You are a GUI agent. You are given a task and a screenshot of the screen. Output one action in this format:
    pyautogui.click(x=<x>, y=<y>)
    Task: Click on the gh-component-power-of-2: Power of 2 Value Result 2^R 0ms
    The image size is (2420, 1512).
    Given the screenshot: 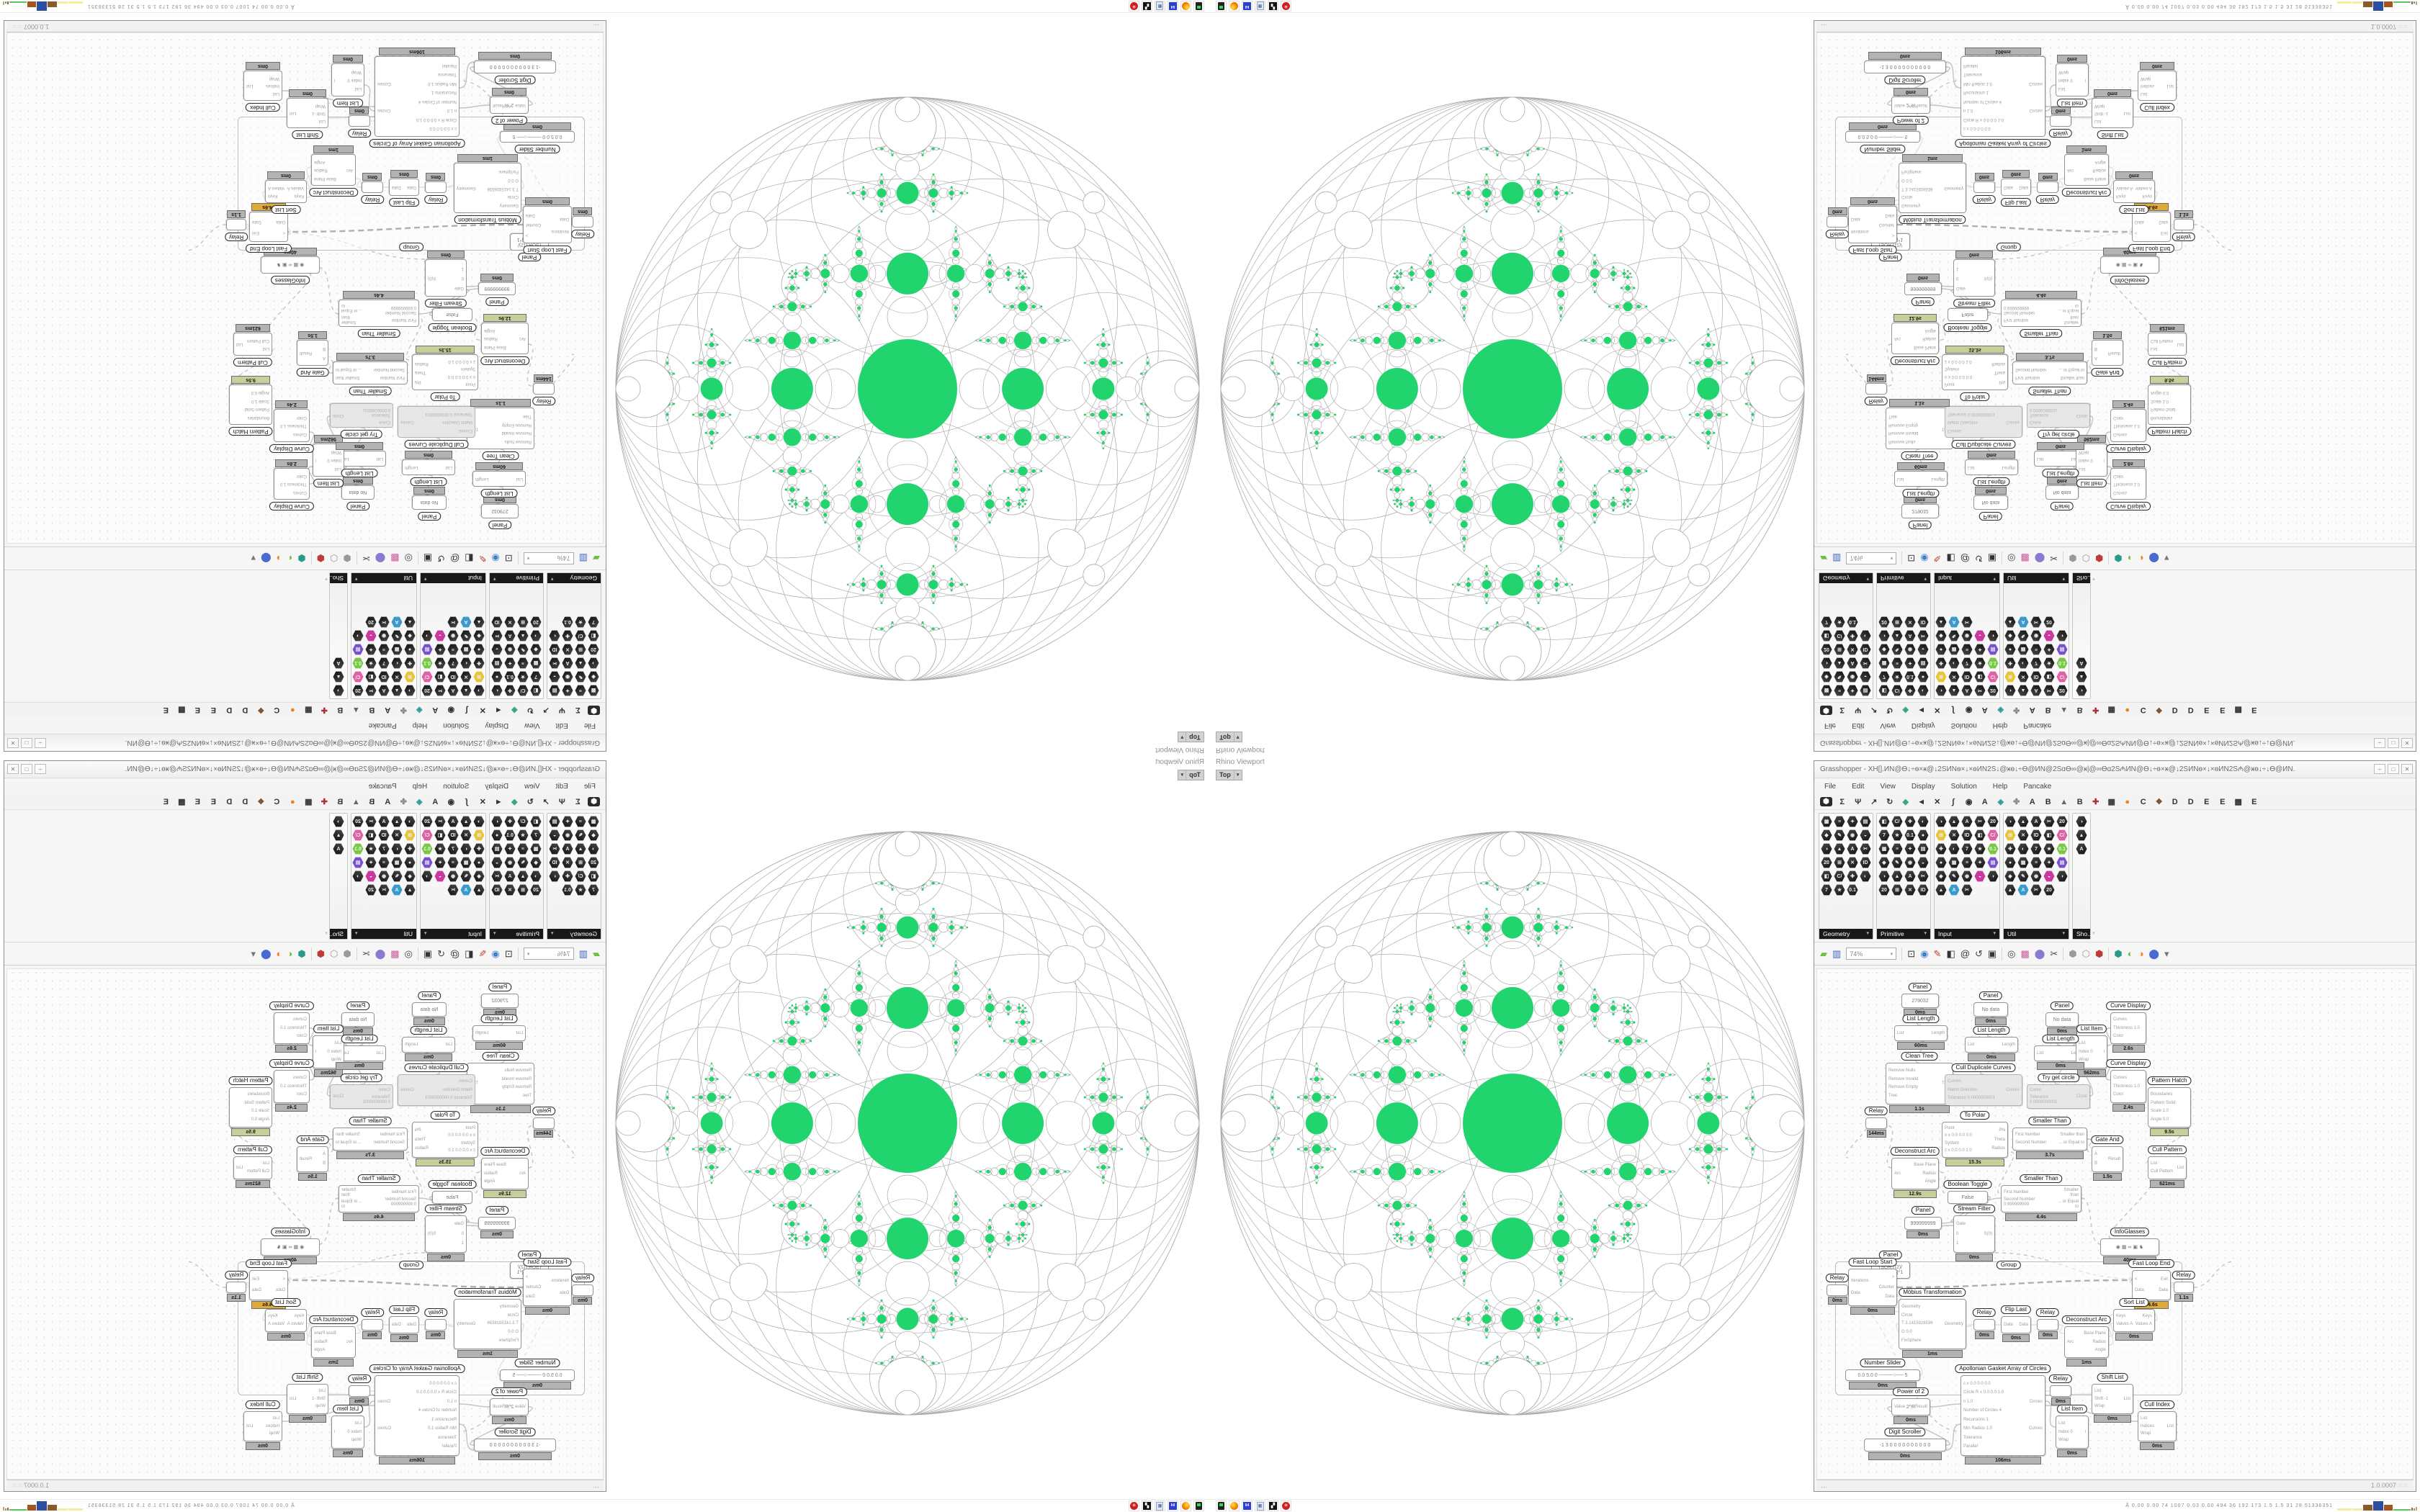 What is the action you would take?
    pyautogui.click(x=1910, y=106)
    